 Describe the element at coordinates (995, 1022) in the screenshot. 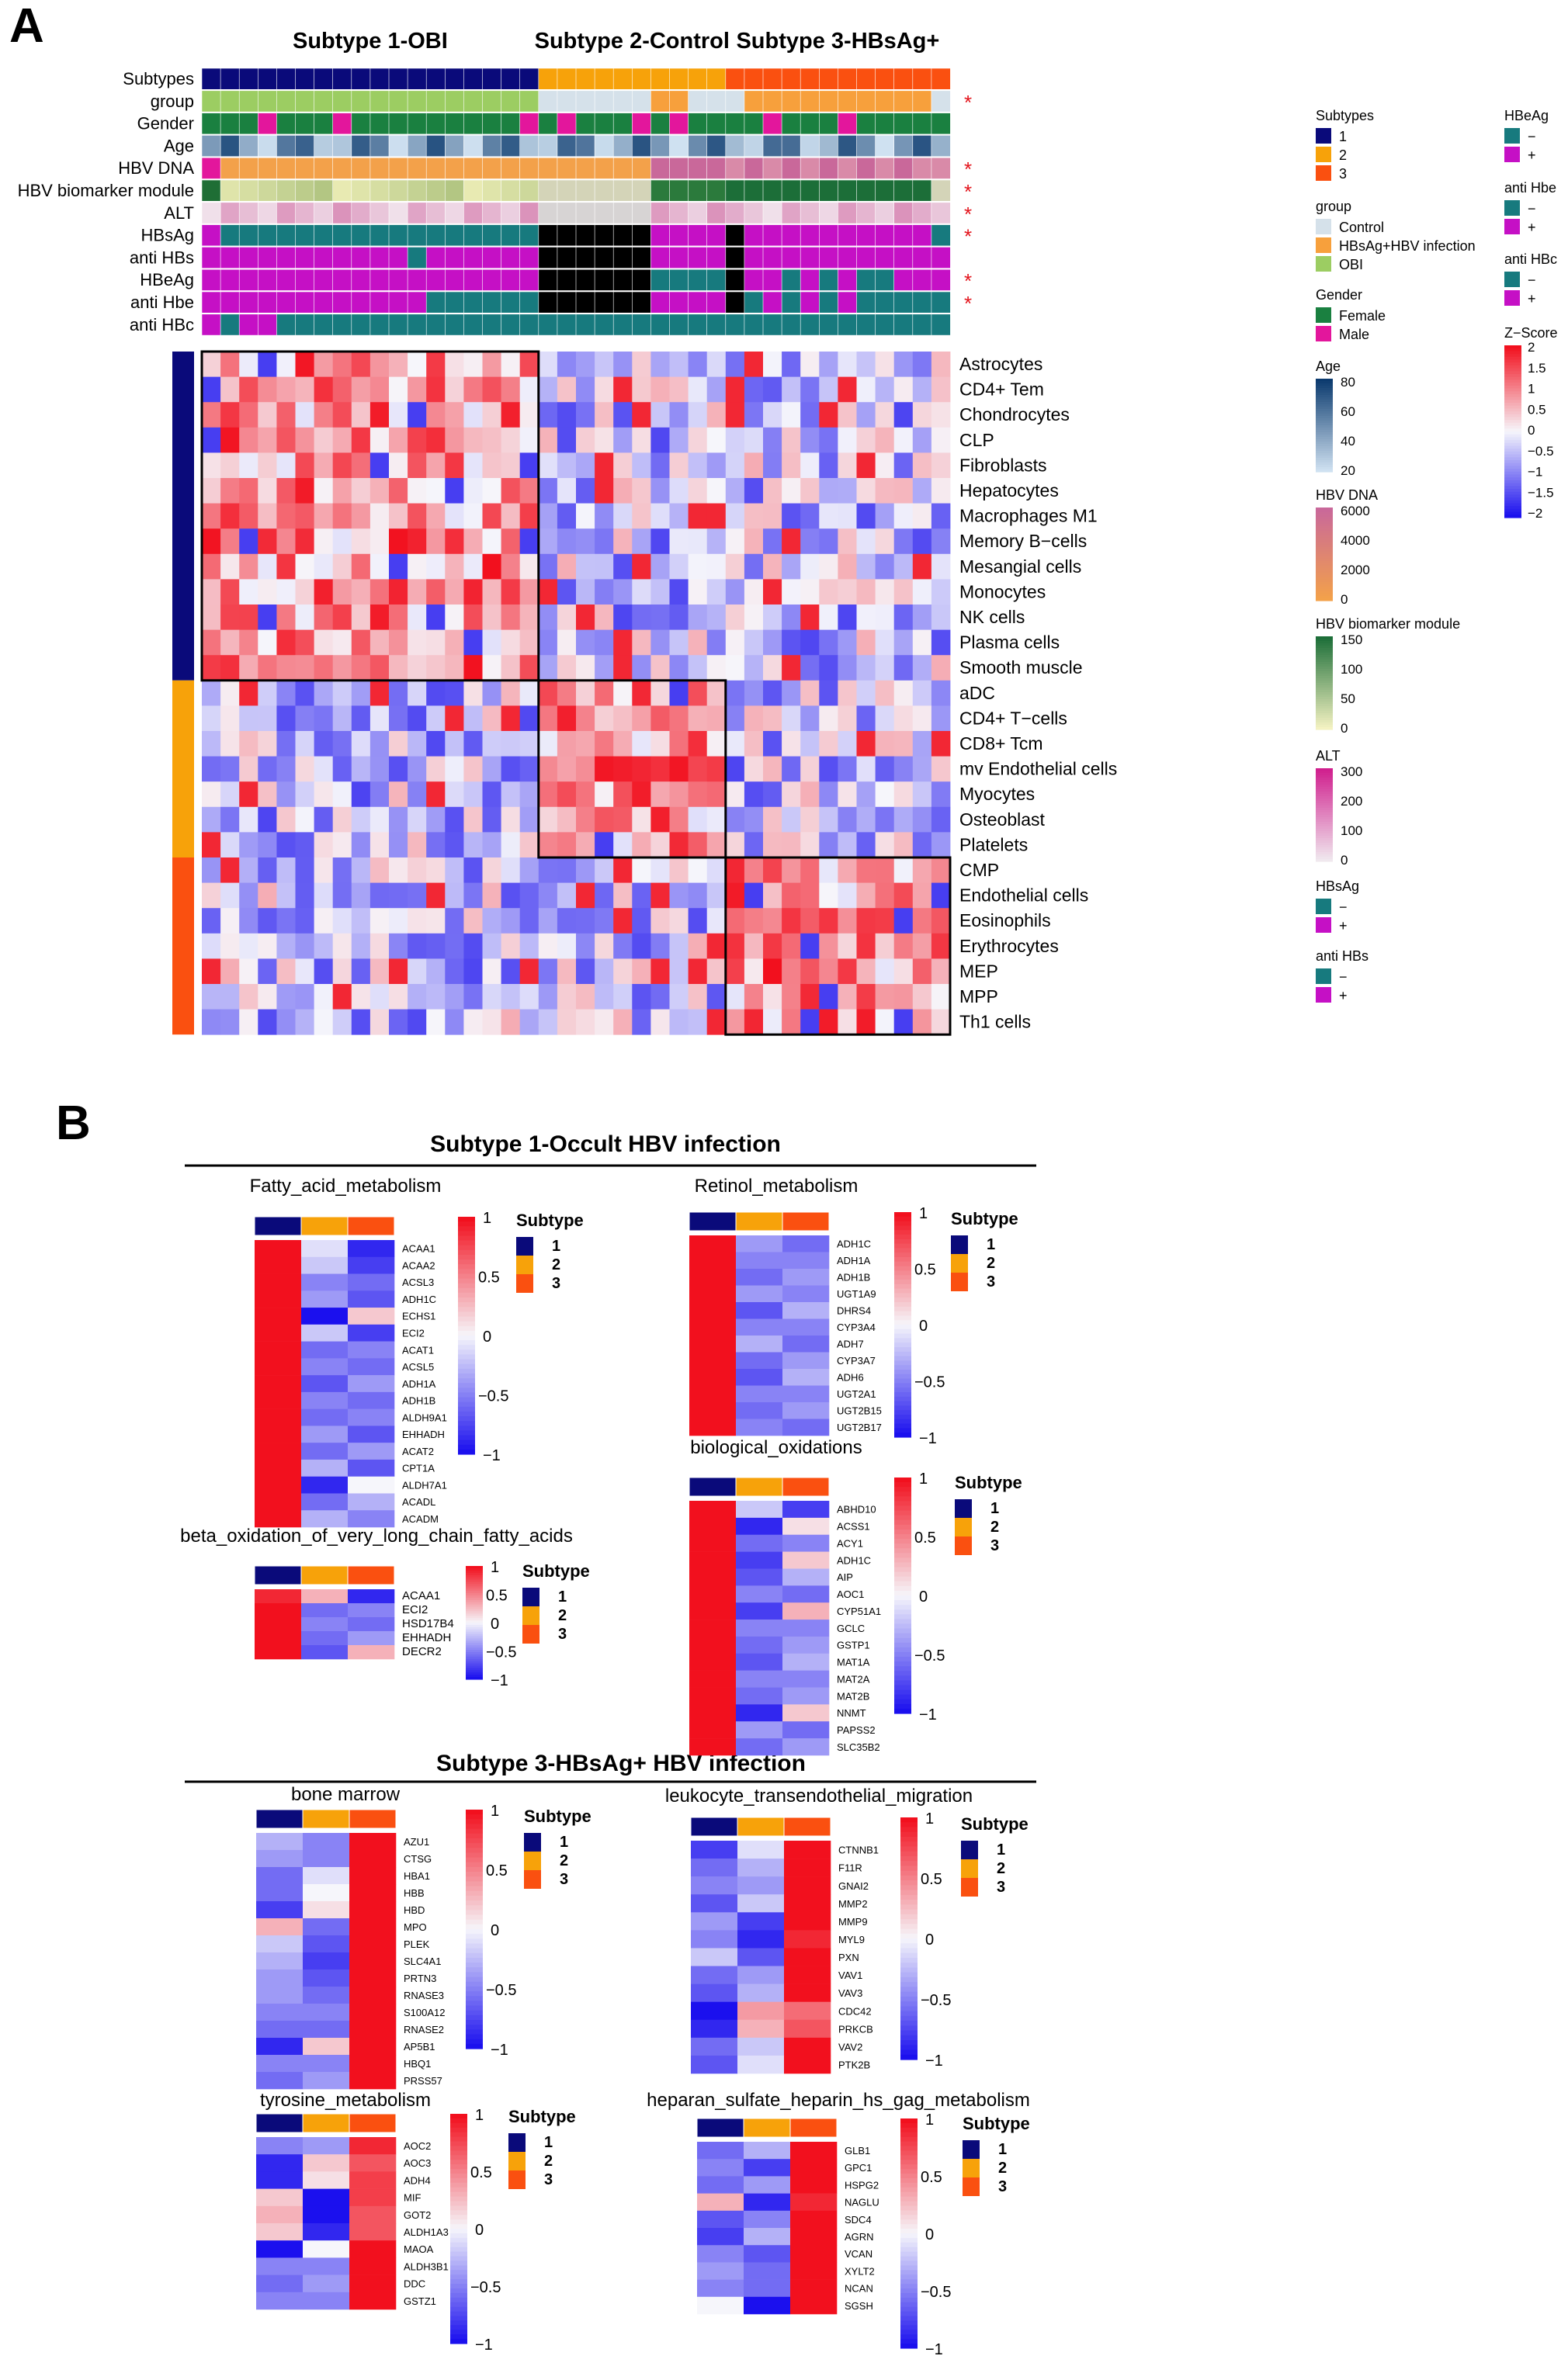

I see `cell-type-label-th1-cells: Th1 cells` at that location.